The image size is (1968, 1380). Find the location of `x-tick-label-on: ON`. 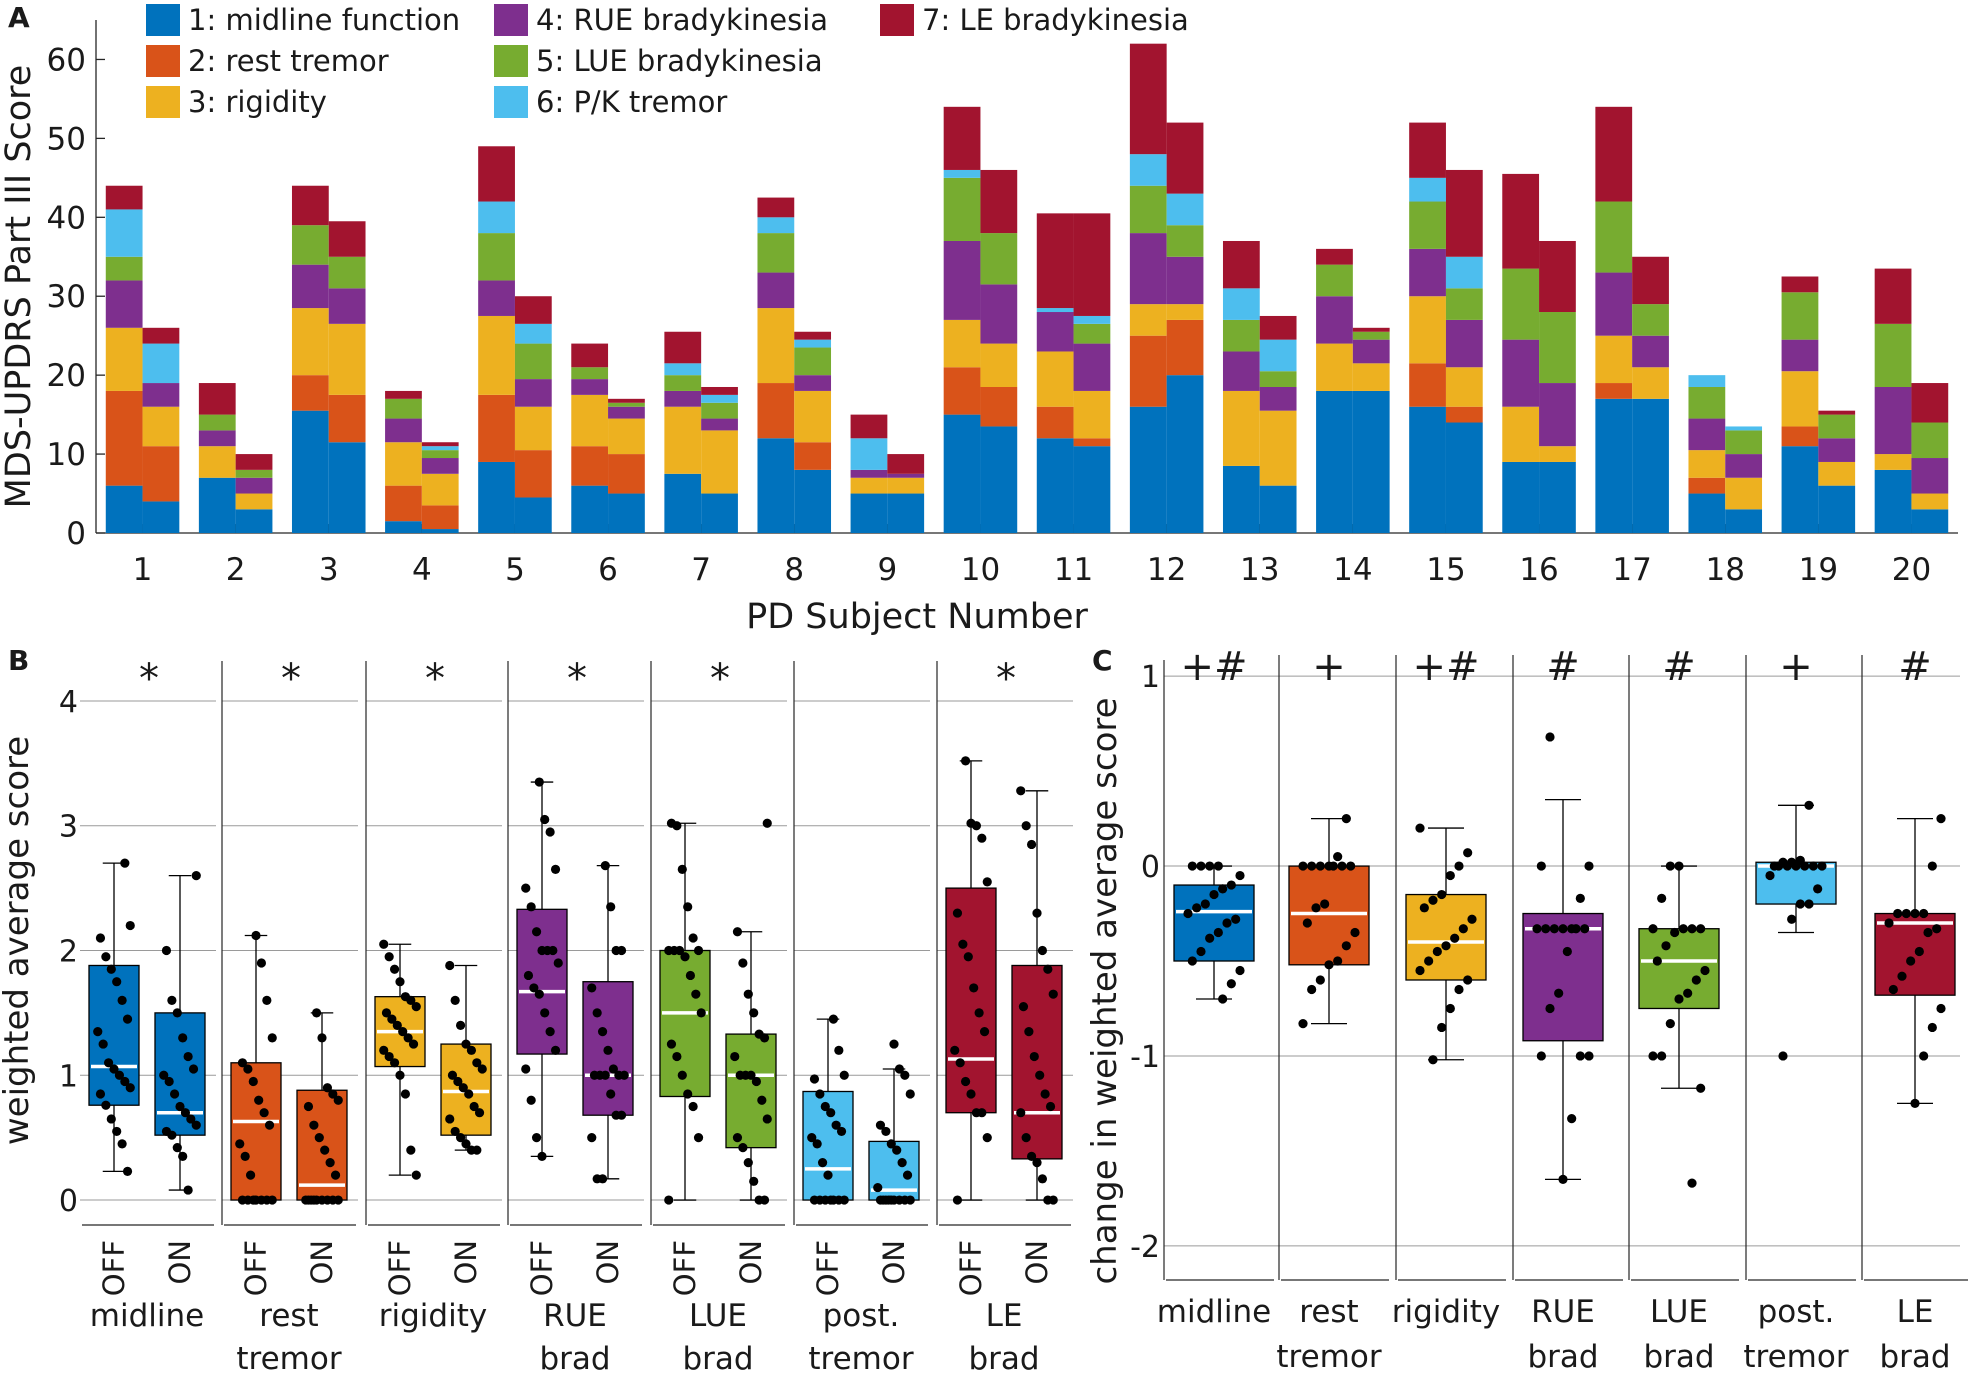

x-tick-label-on: ON is located at coordinates (751, 1262).